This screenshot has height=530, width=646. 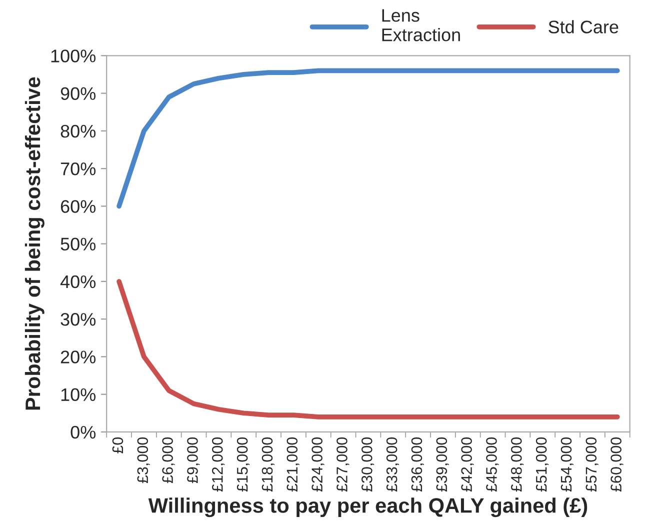 I want to click on legend-label: Lens Extraction, so click(x=421, y=25).